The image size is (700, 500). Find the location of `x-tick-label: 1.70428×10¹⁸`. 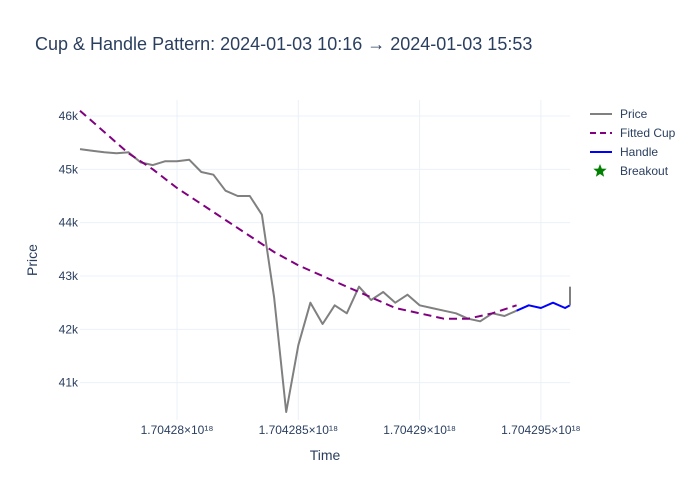

x-tick-label: 1.70428×10¹⁸ is located at coordinates (177, 430).